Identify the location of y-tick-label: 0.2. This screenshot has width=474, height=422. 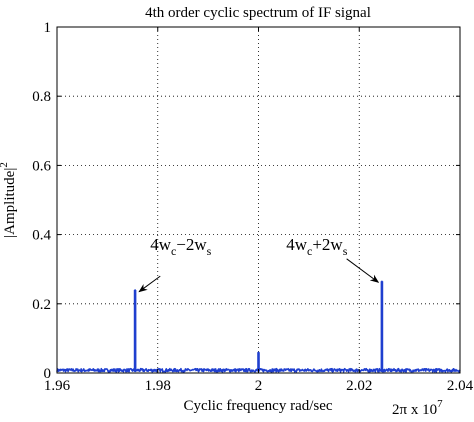
(41, 305).